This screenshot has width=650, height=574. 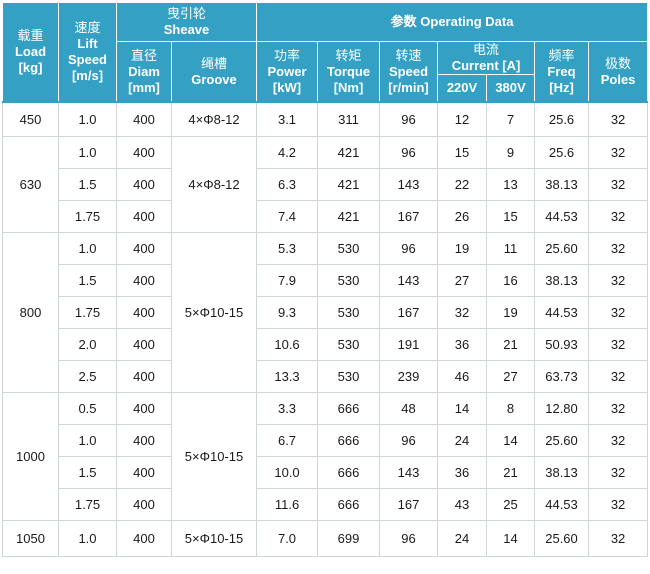 I want to click on cell-rotation-speed: 191, so click(x=409, y=344).